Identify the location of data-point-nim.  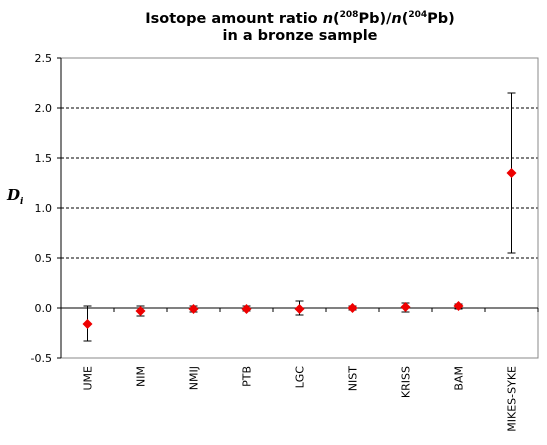
(140, 311).